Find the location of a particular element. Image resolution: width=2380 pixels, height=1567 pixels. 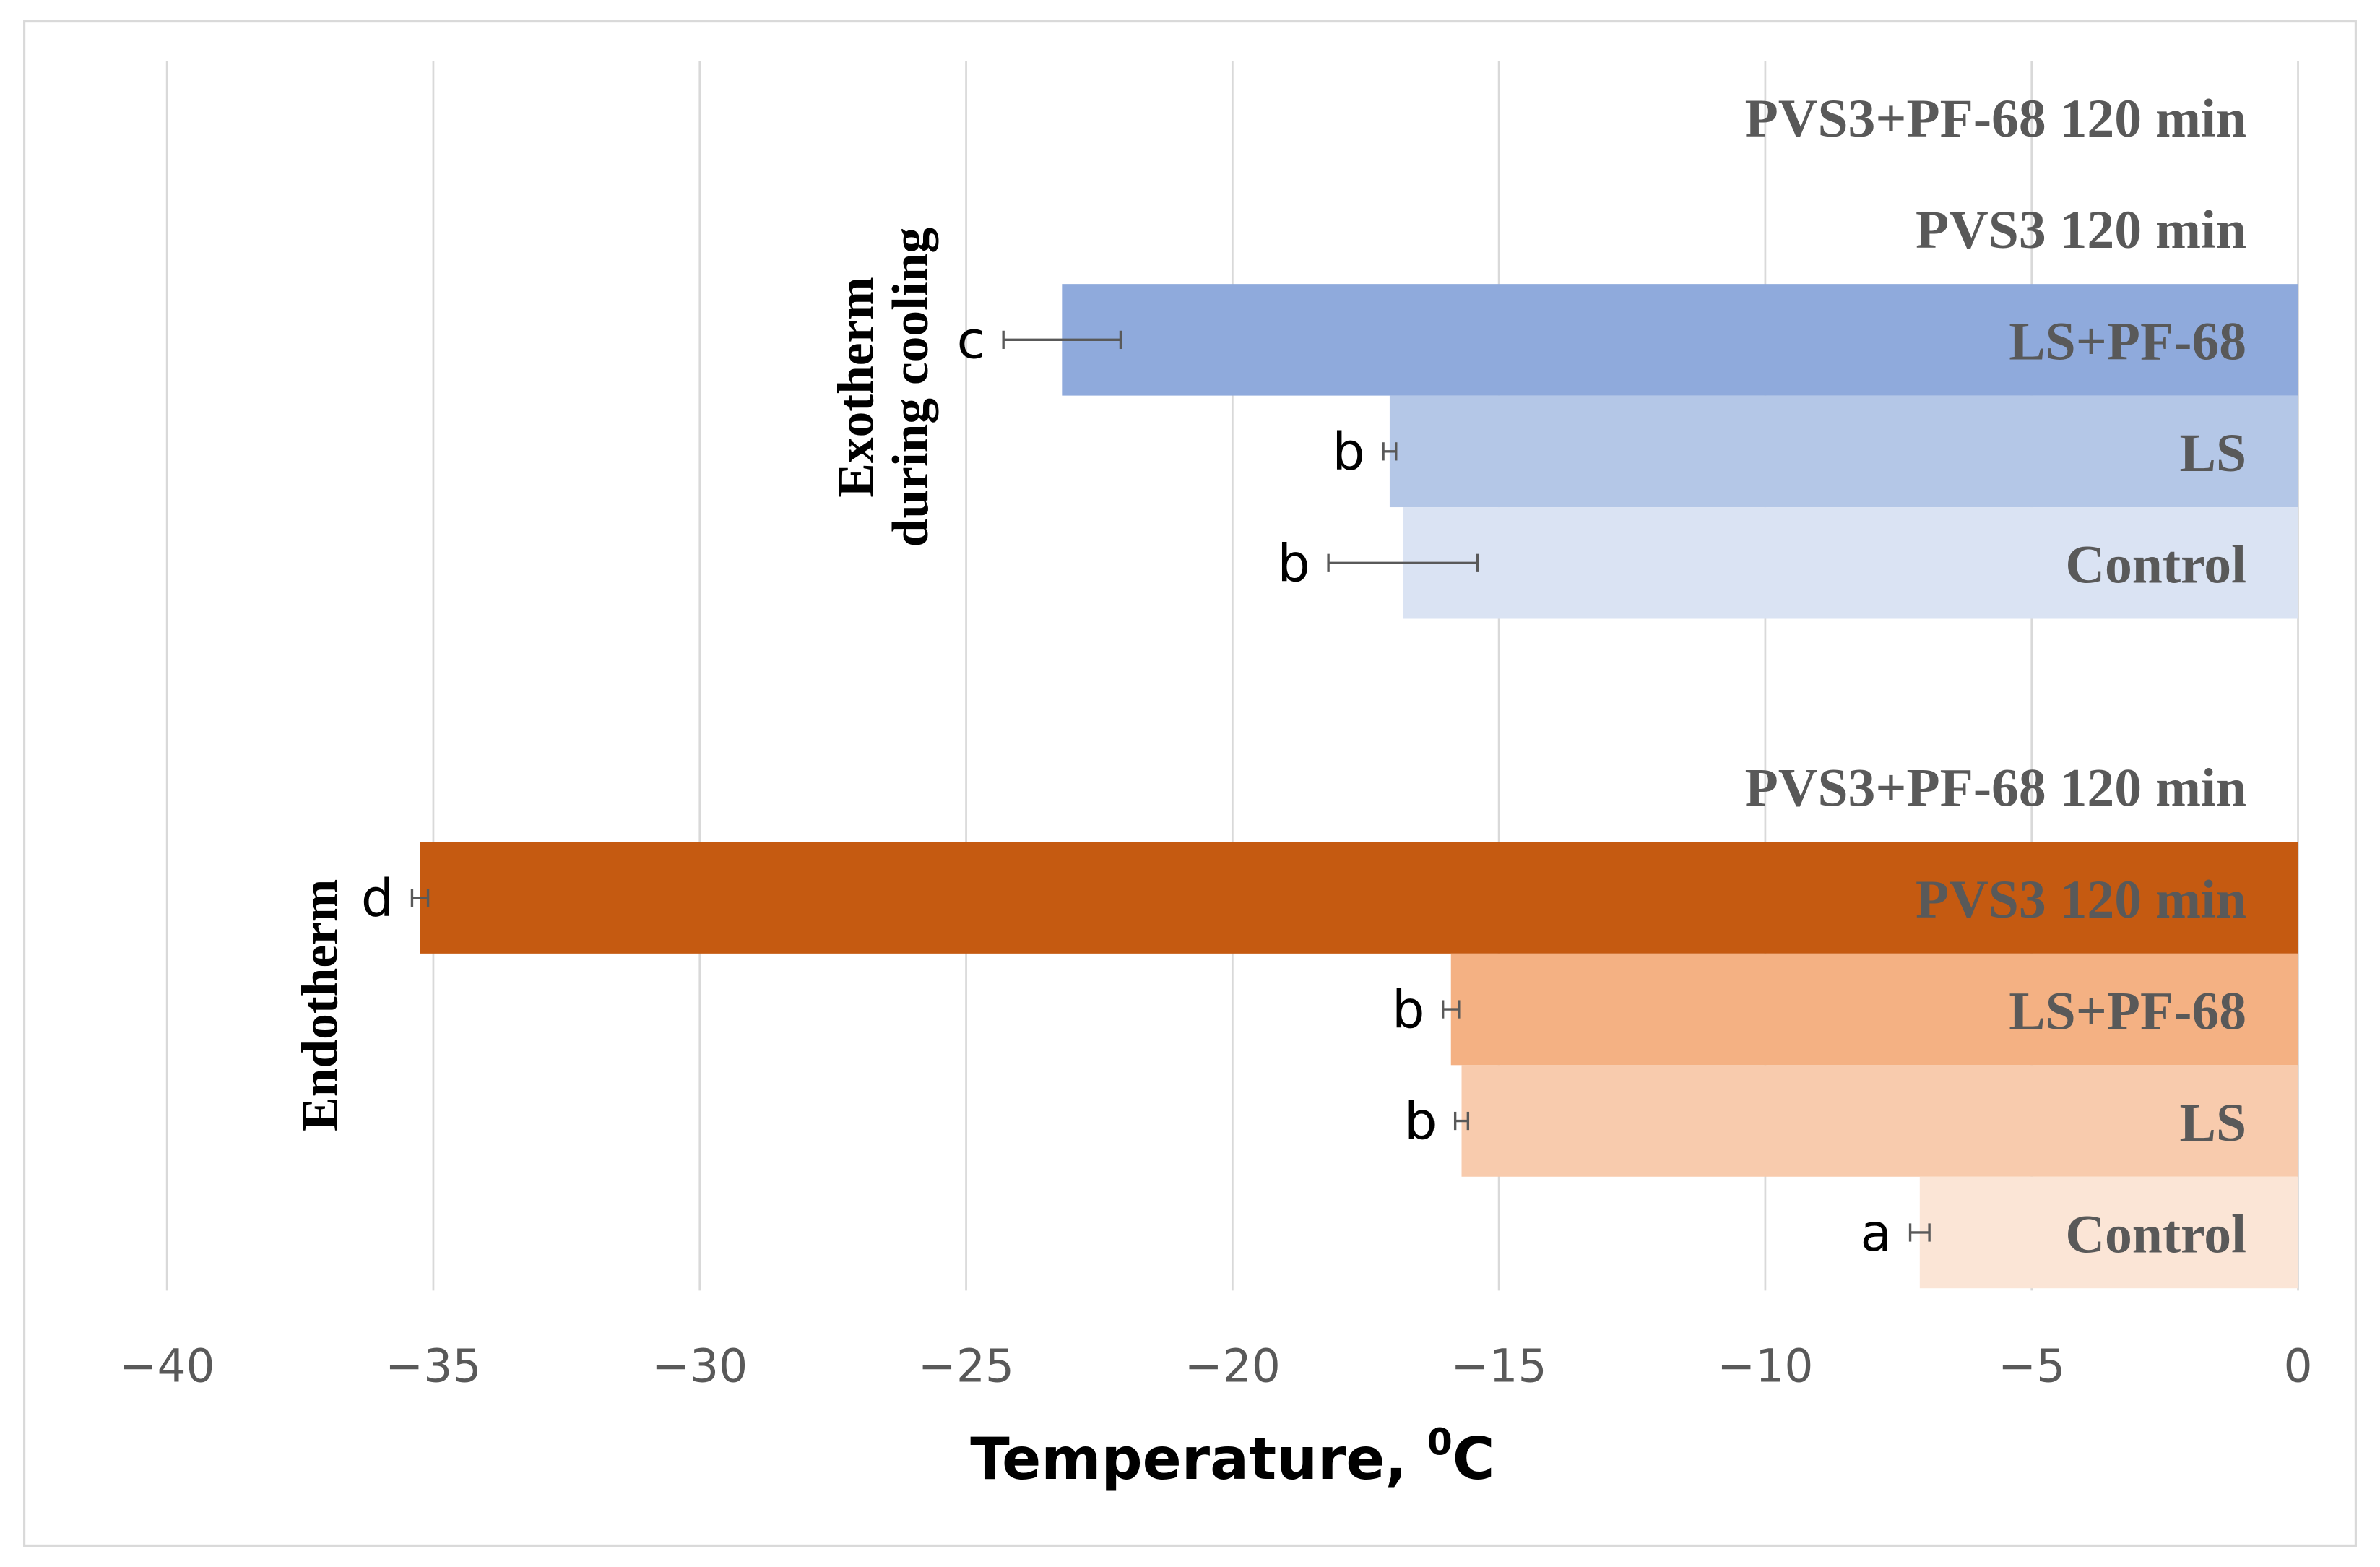

group-label-line: Exotherm is located at coordinates (855, 387).